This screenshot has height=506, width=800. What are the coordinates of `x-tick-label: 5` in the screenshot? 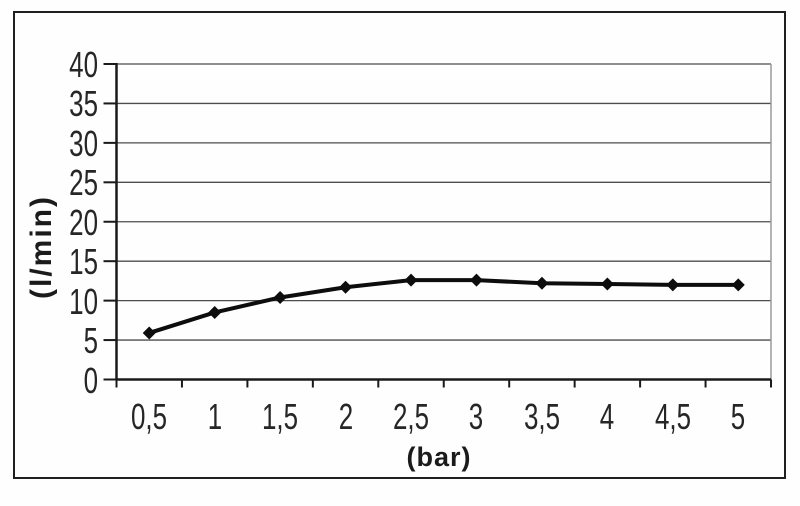 It's located at (738, 416).